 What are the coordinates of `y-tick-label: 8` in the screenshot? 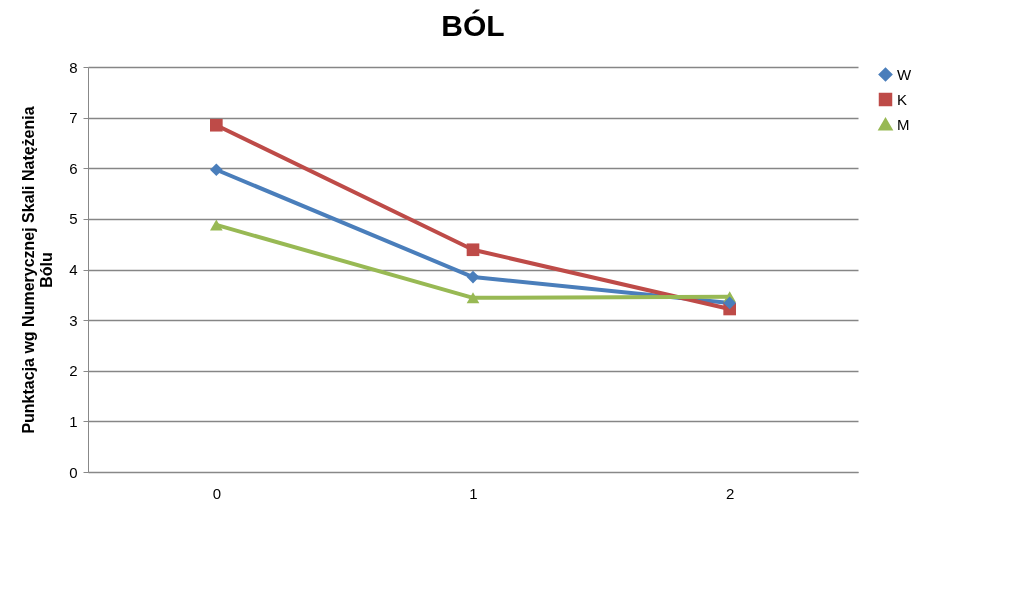 It's located at (73, 67).